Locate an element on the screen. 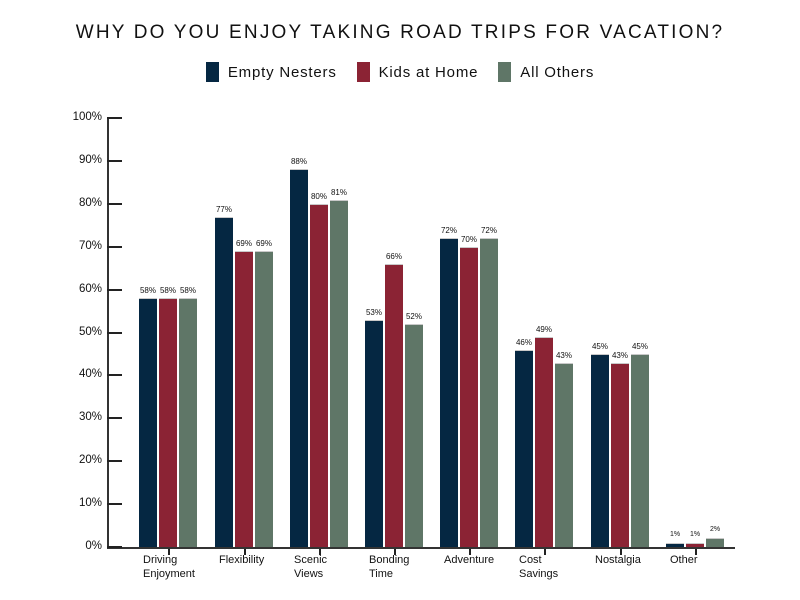 The height and width of the screenshot is (600, 800). category-label-line: Scenic is located at coordinates (311, 560).